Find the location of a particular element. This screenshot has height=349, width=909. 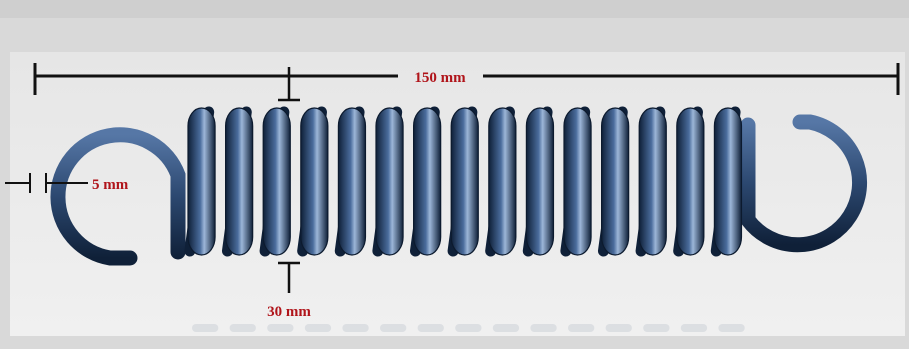

overall-length-label: 150 mm is located at coordinates (440, 78).